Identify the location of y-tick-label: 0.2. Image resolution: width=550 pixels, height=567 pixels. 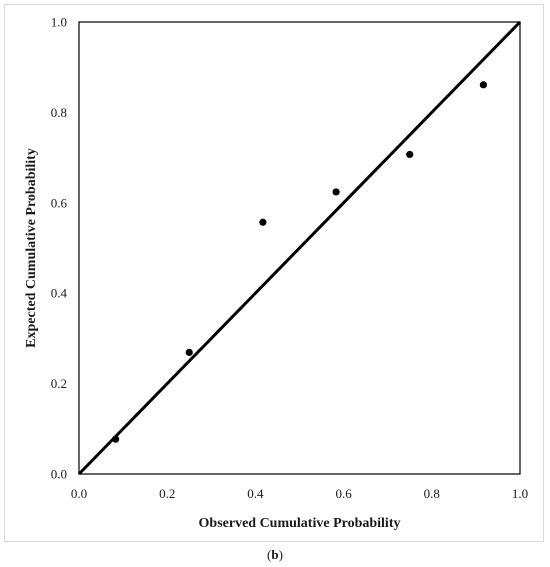
(59, 383).